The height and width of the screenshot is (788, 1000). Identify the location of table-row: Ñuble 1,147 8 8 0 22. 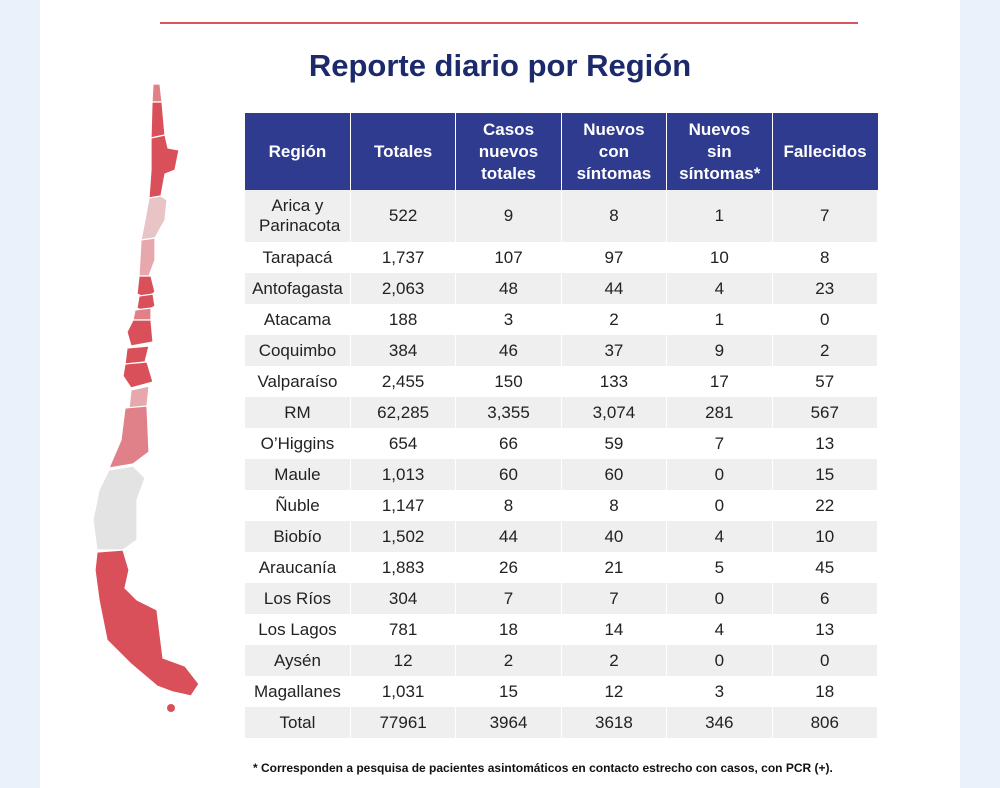
(562, 505).